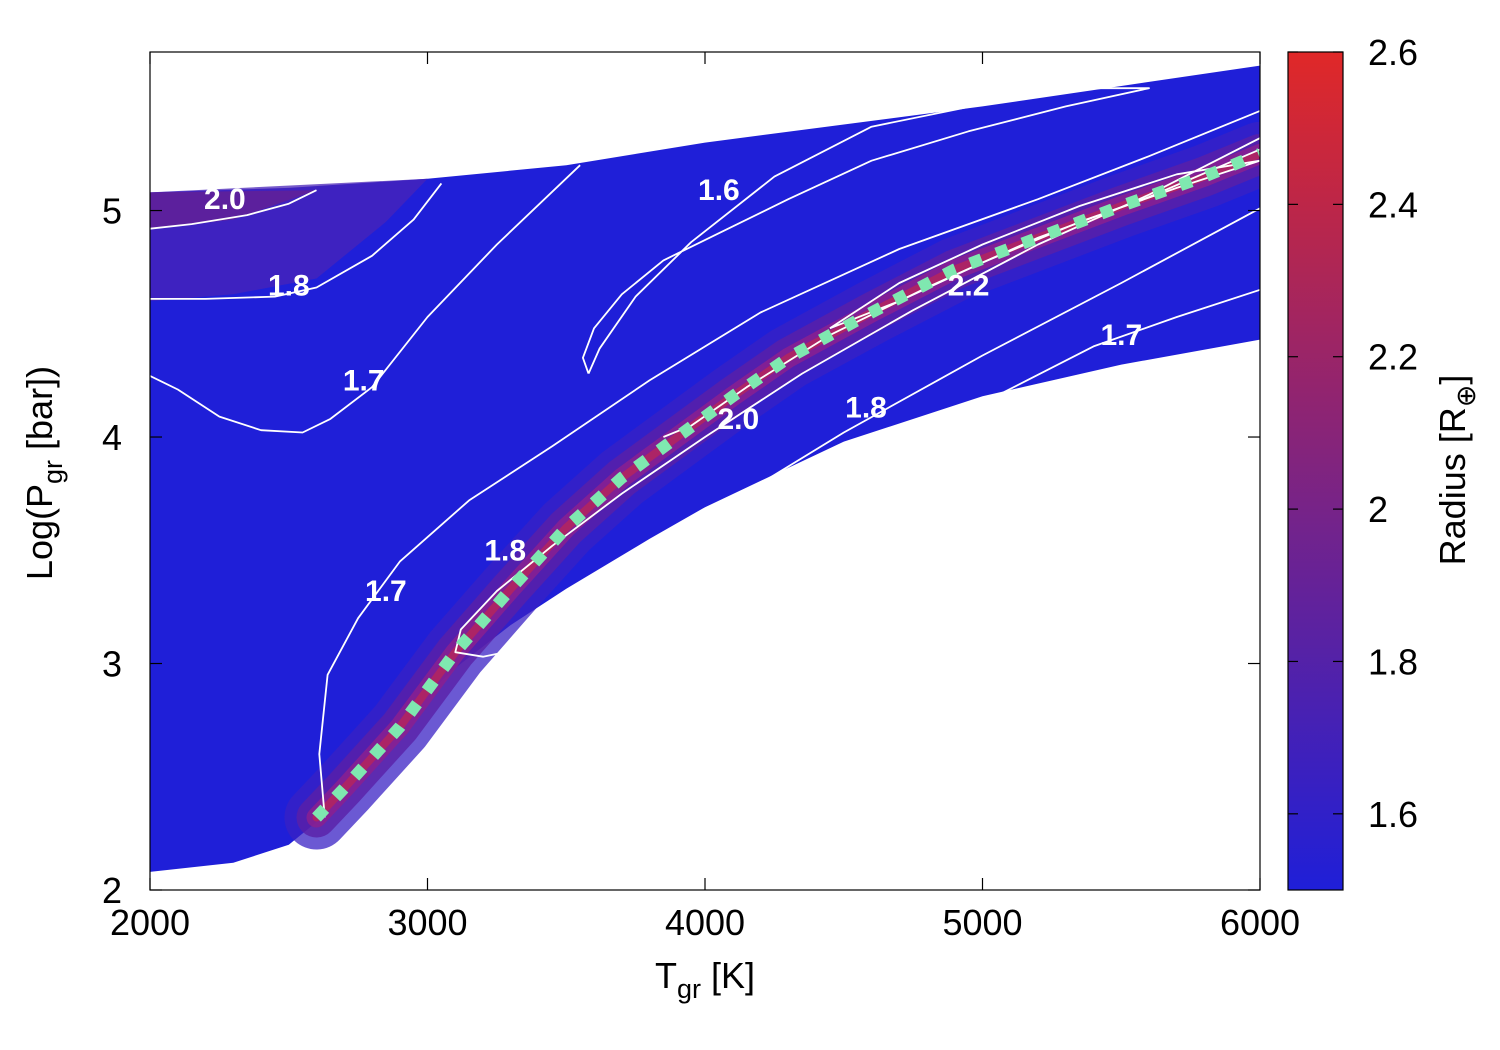  Describe the element at coordinates (1393, 661) in the screenshot. I see `colorbar-tick-label: 1.8` at that location.